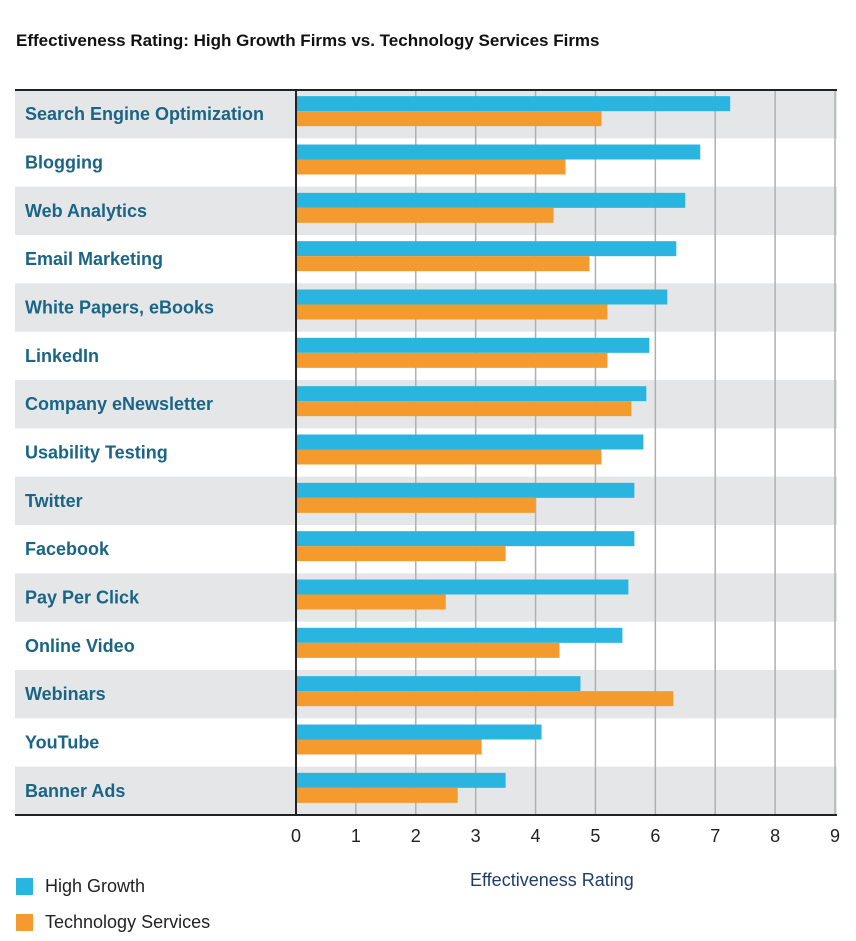 The width and height of the screenshot is (856, 941). Describe the element at coordinates (425, 215) in the screenshot. I see `bar-technology-services-web-analytics` at that location.